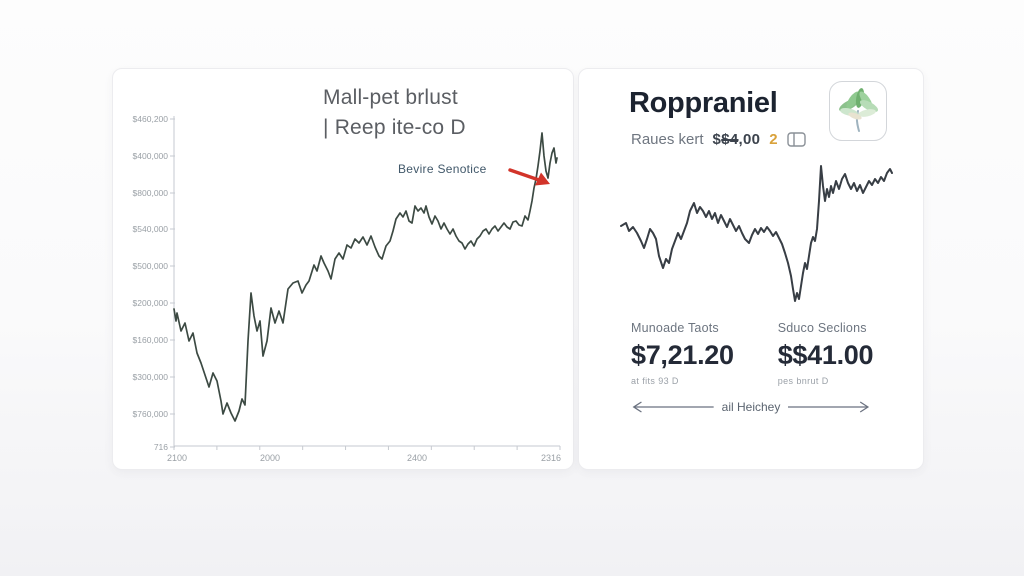 The height and width of the screenshot is (576, 1024). I want to click on svg-text: $460,200, so click(151, 119).